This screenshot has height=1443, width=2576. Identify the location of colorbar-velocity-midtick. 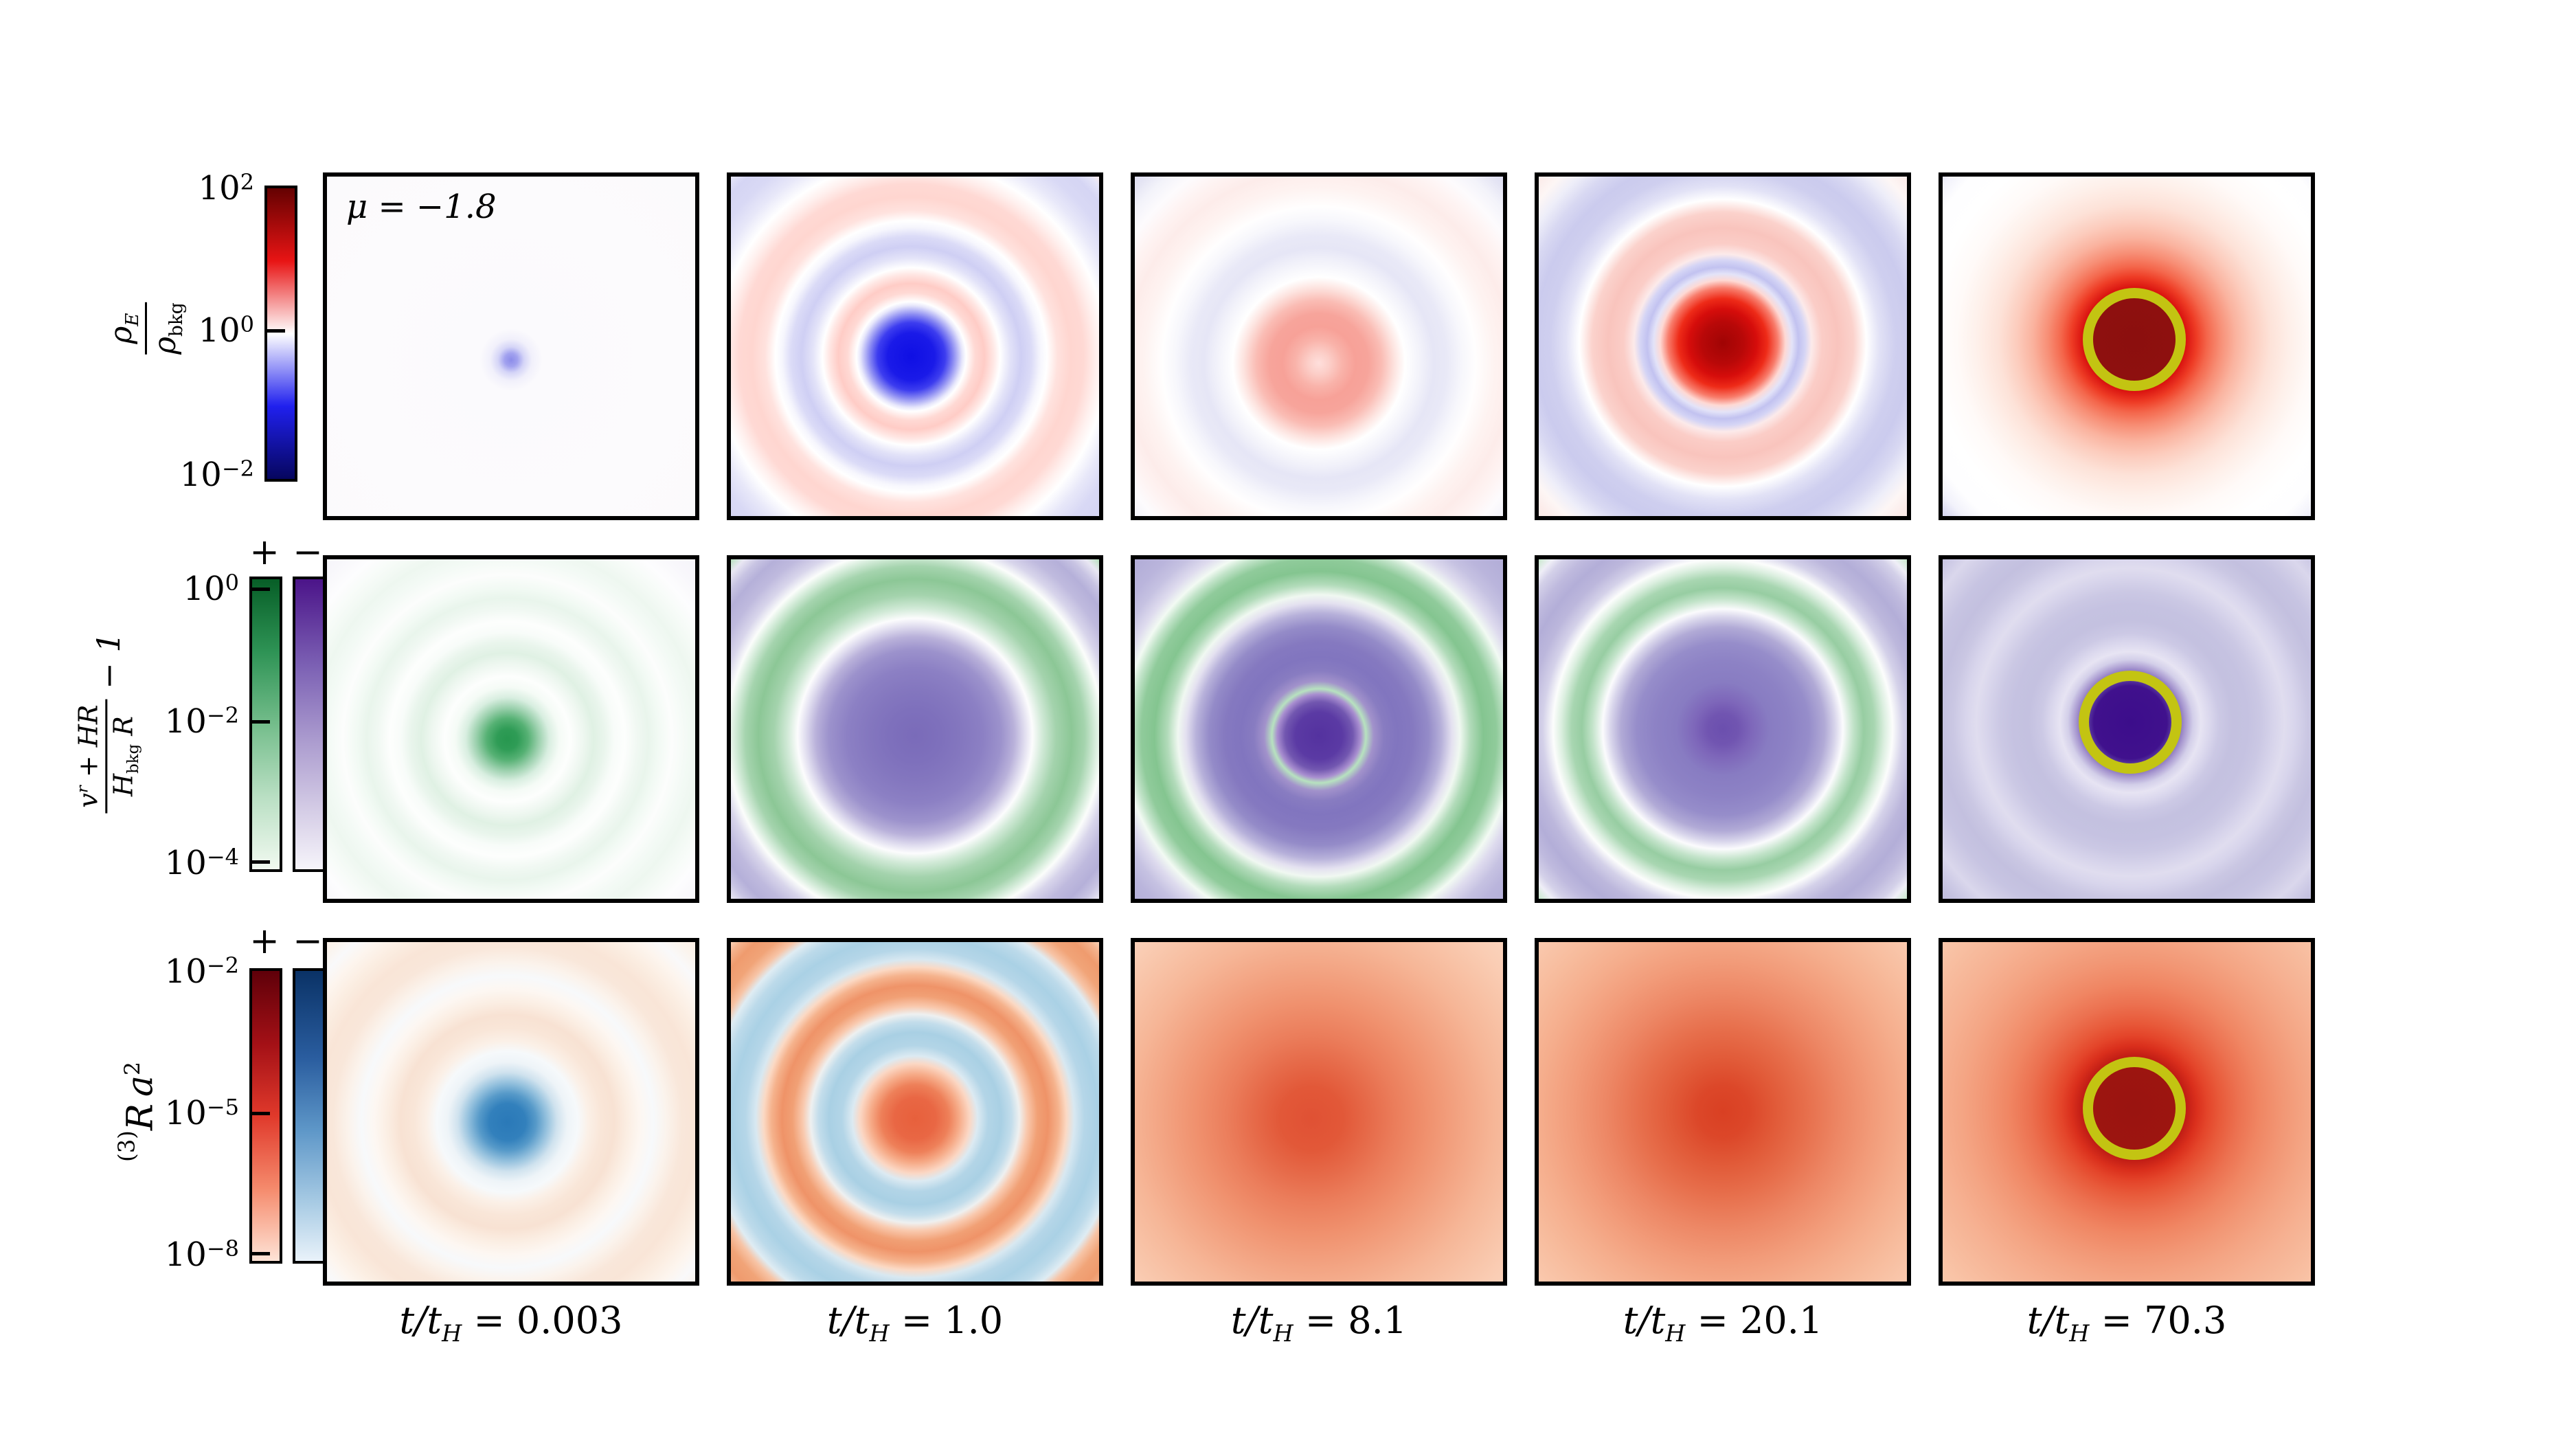
(261, 722).